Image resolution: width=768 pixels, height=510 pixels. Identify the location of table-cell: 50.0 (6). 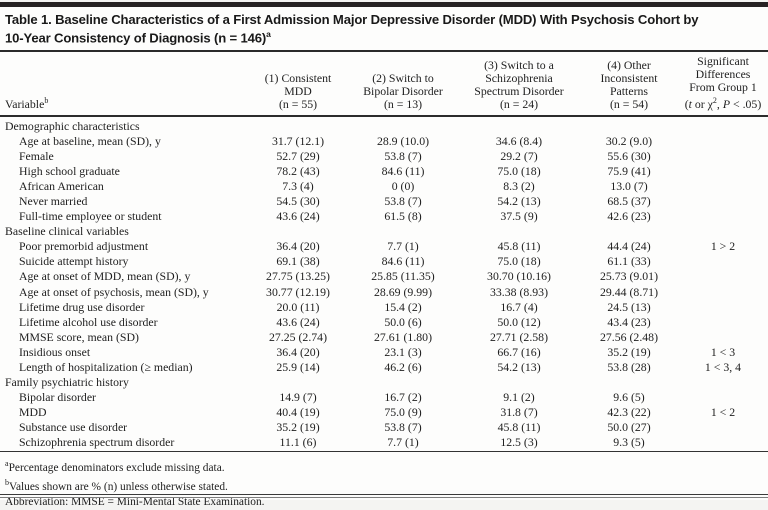
(403, 321).